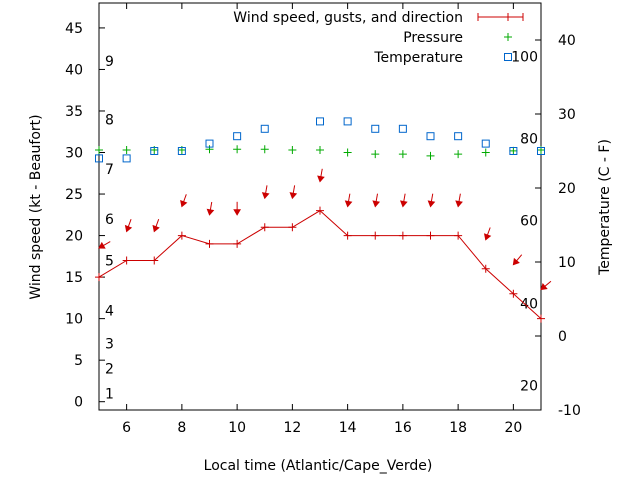 This screenshot has height=480, width=640. Describe the element at coordinates (109, 62) in the screenshot. I see `beaufort-label: 9` at that location.